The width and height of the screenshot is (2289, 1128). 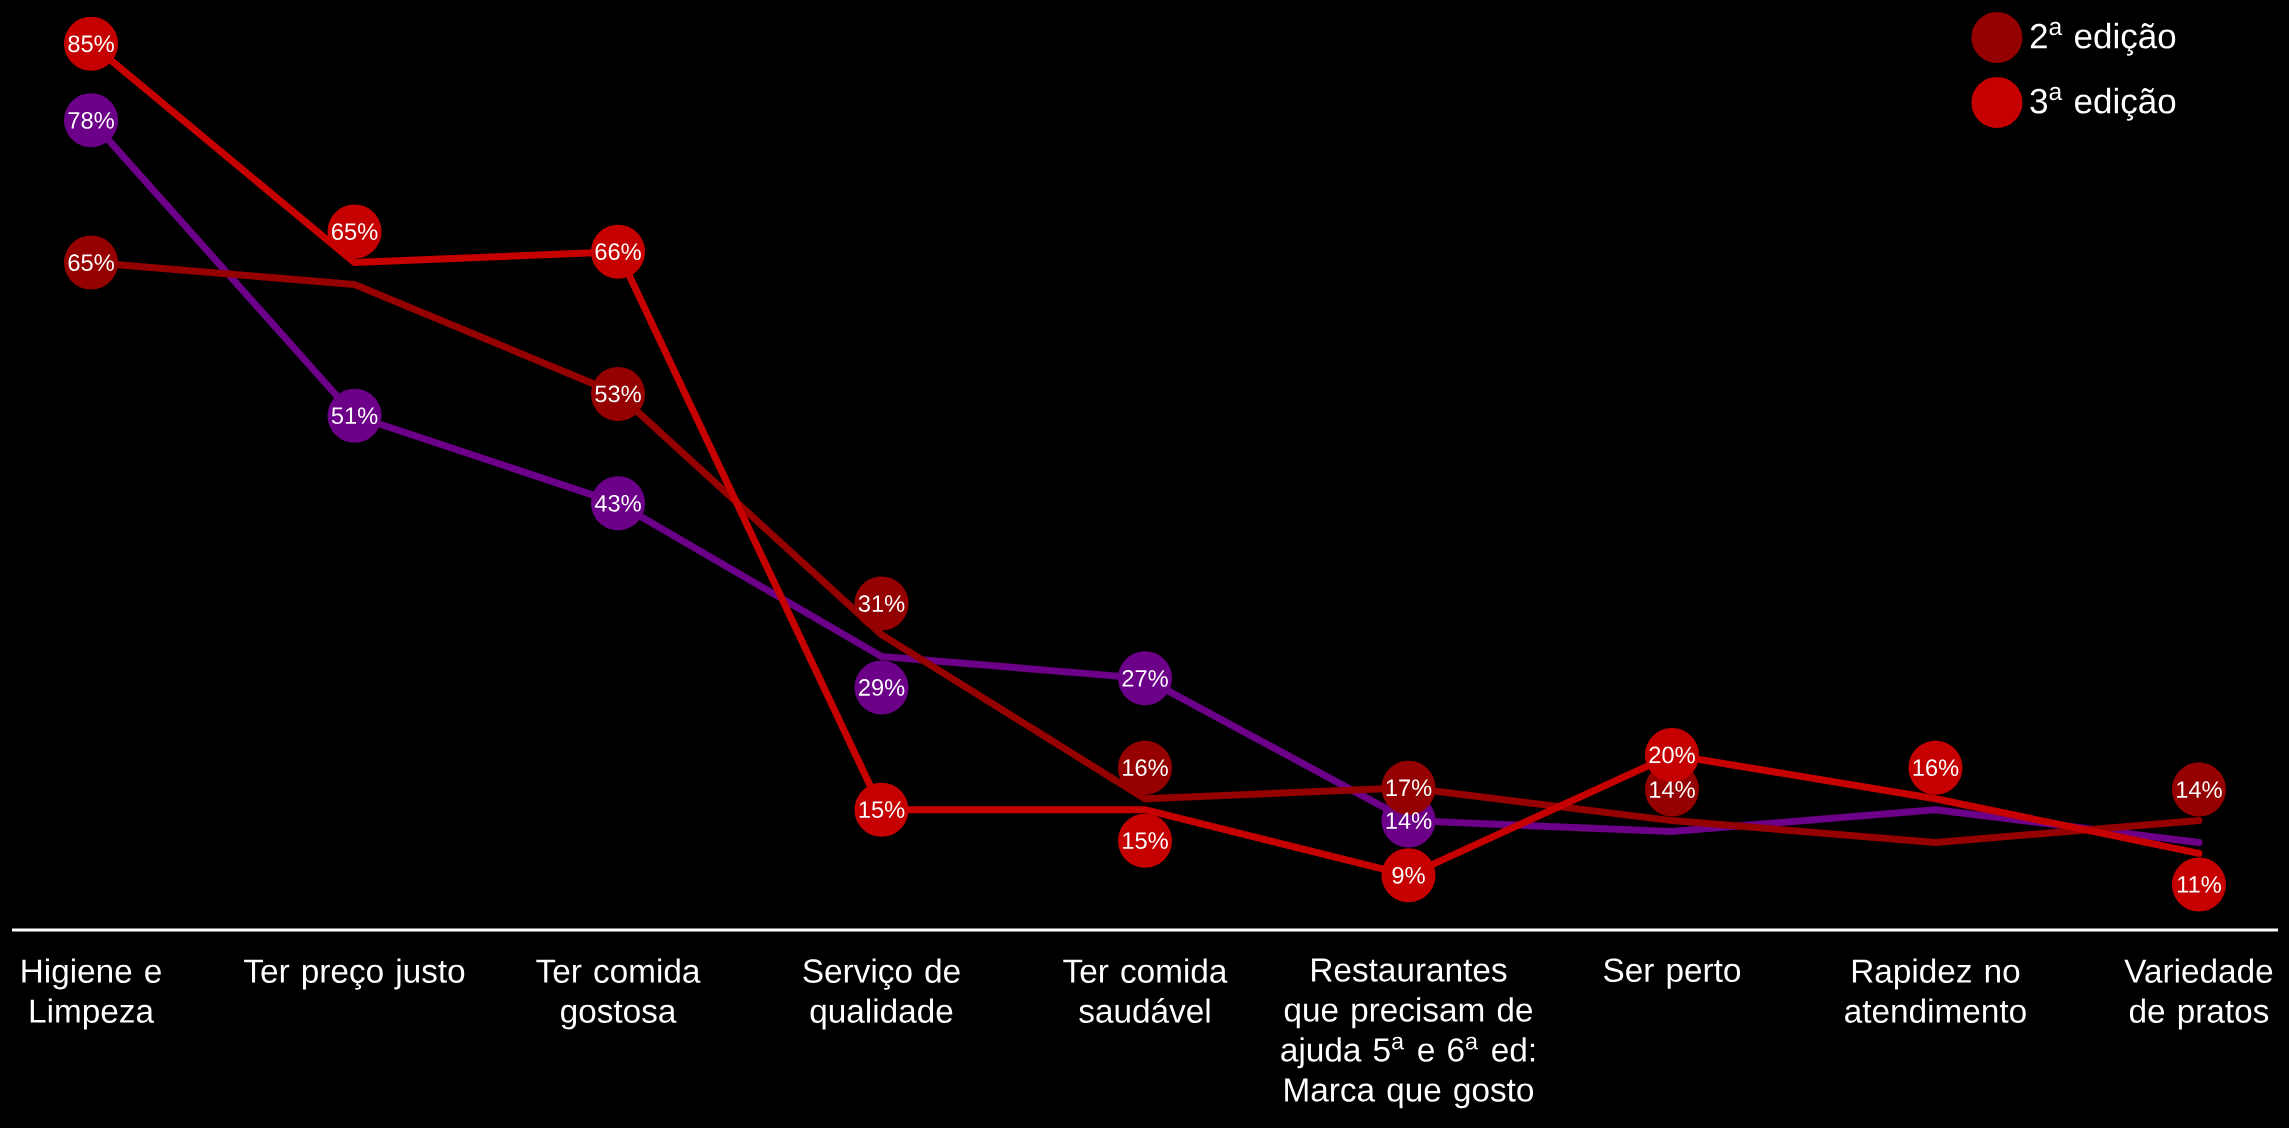 What do you see at coordinates (882, 687) in the screenshot?
I see `data-label: 29%` at bounding box center [882, 687].